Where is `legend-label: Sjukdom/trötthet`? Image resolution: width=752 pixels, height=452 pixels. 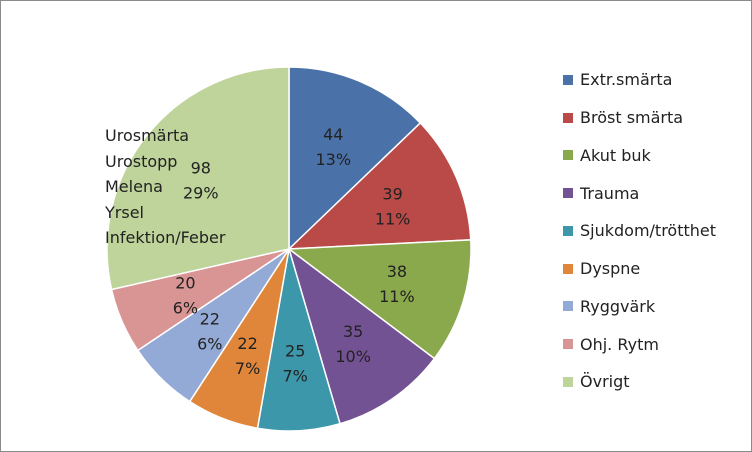
legend-label: Sjukdom/trötthet is located at coordinates (648, 231).